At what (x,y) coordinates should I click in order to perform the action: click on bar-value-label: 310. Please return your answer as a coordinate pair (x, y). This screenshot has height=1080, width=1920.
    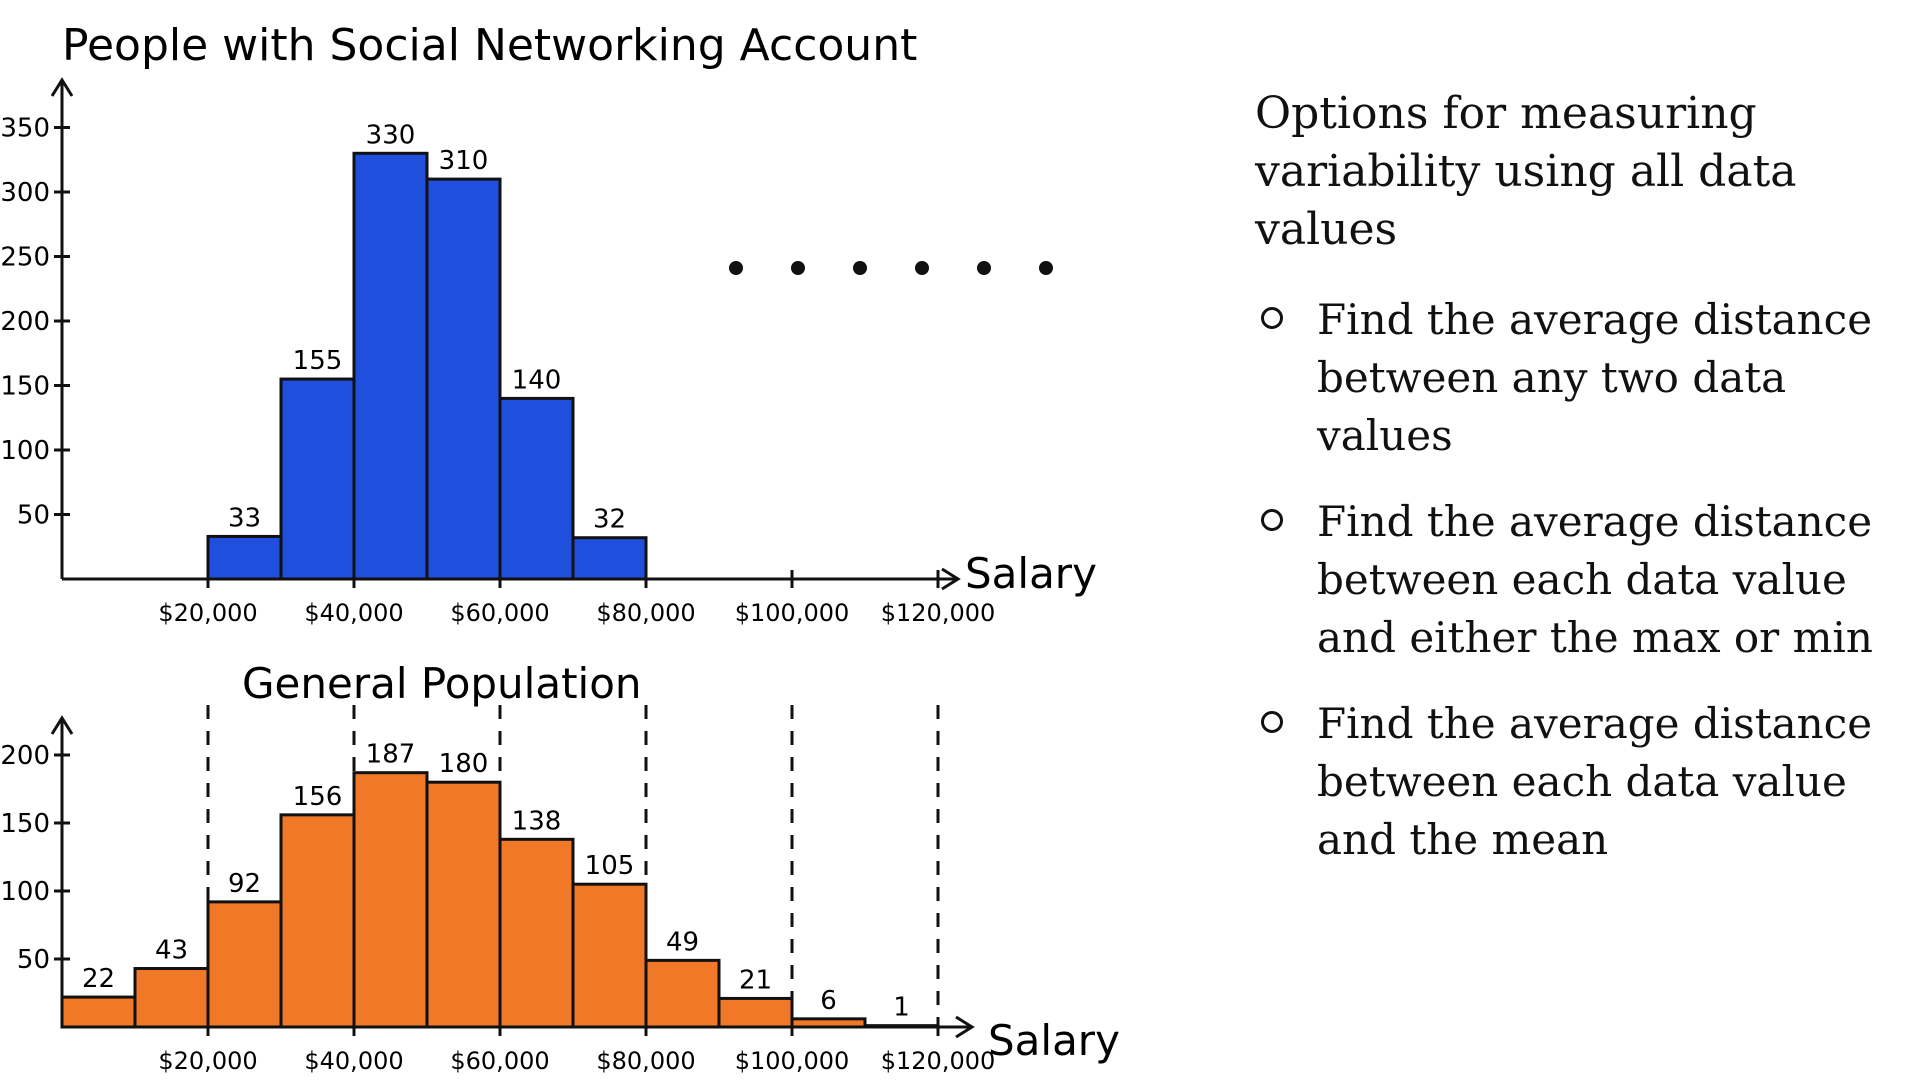
    Looking at the image, I should click on (464, 161).